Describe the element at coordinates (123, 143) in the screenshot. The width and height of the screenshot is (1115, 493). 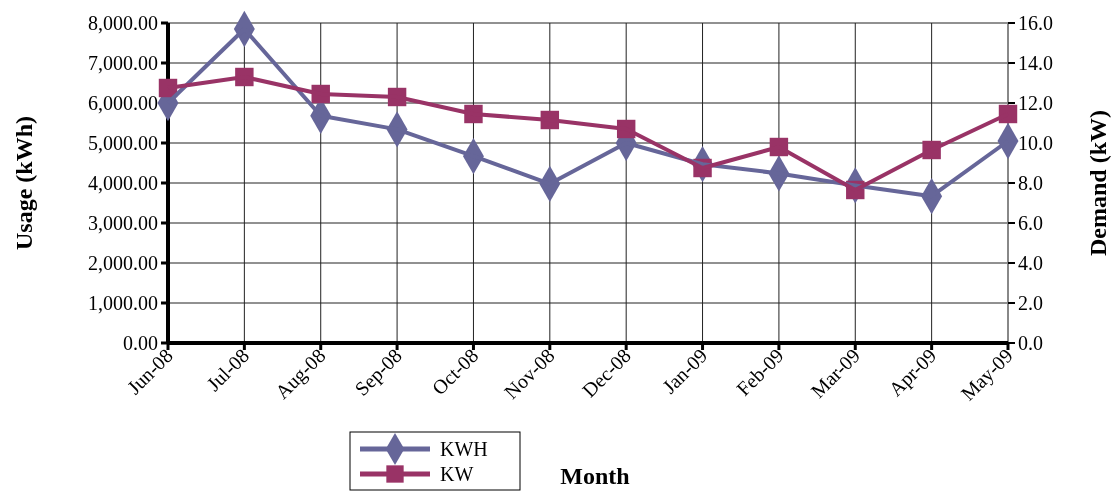
I see `y-tick-label: 5,000.00` at that location.